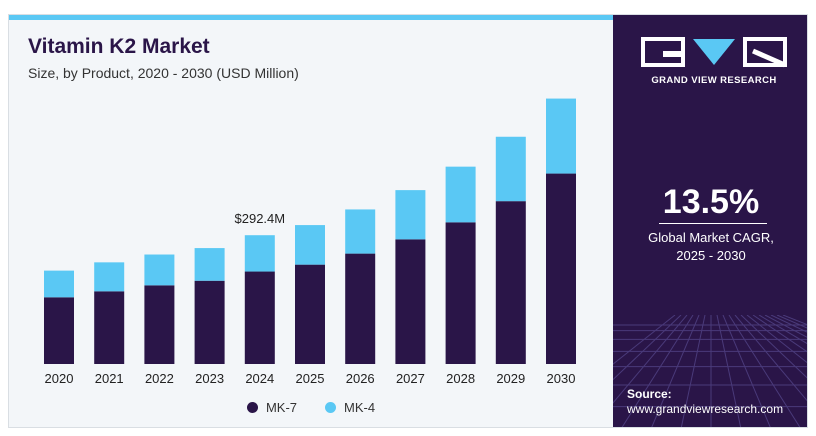 The width and height of the screenshot is (816, 436). Describe the element at coordinates (259, 378) in the screenshot. I see `x-tick-label: 2024` at that location.